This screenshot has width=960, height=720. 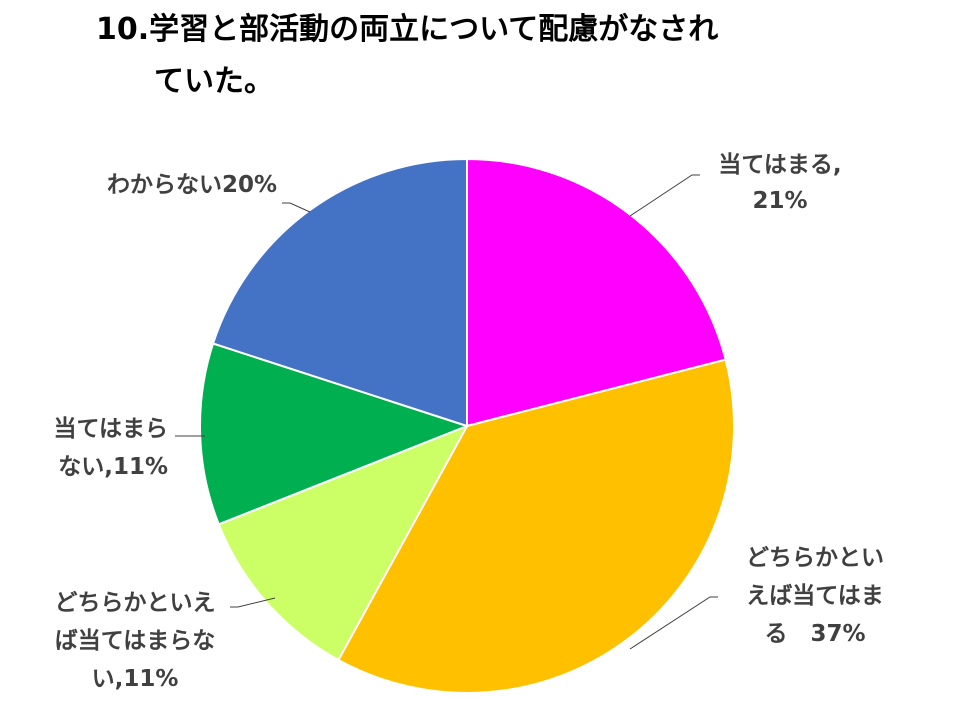 What do you see at coordinates (814, 634) in the screenshot?
I see `slice-label-line: る 37%` at bounding box center [814, 634].